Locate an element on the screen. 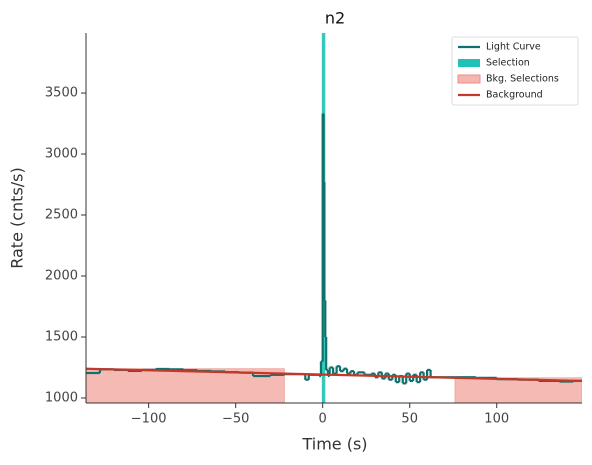 The width and height of the screenshot is (592, 465). y-axis-label: Rate (cnts/s) is located at coordinates (17, 218).